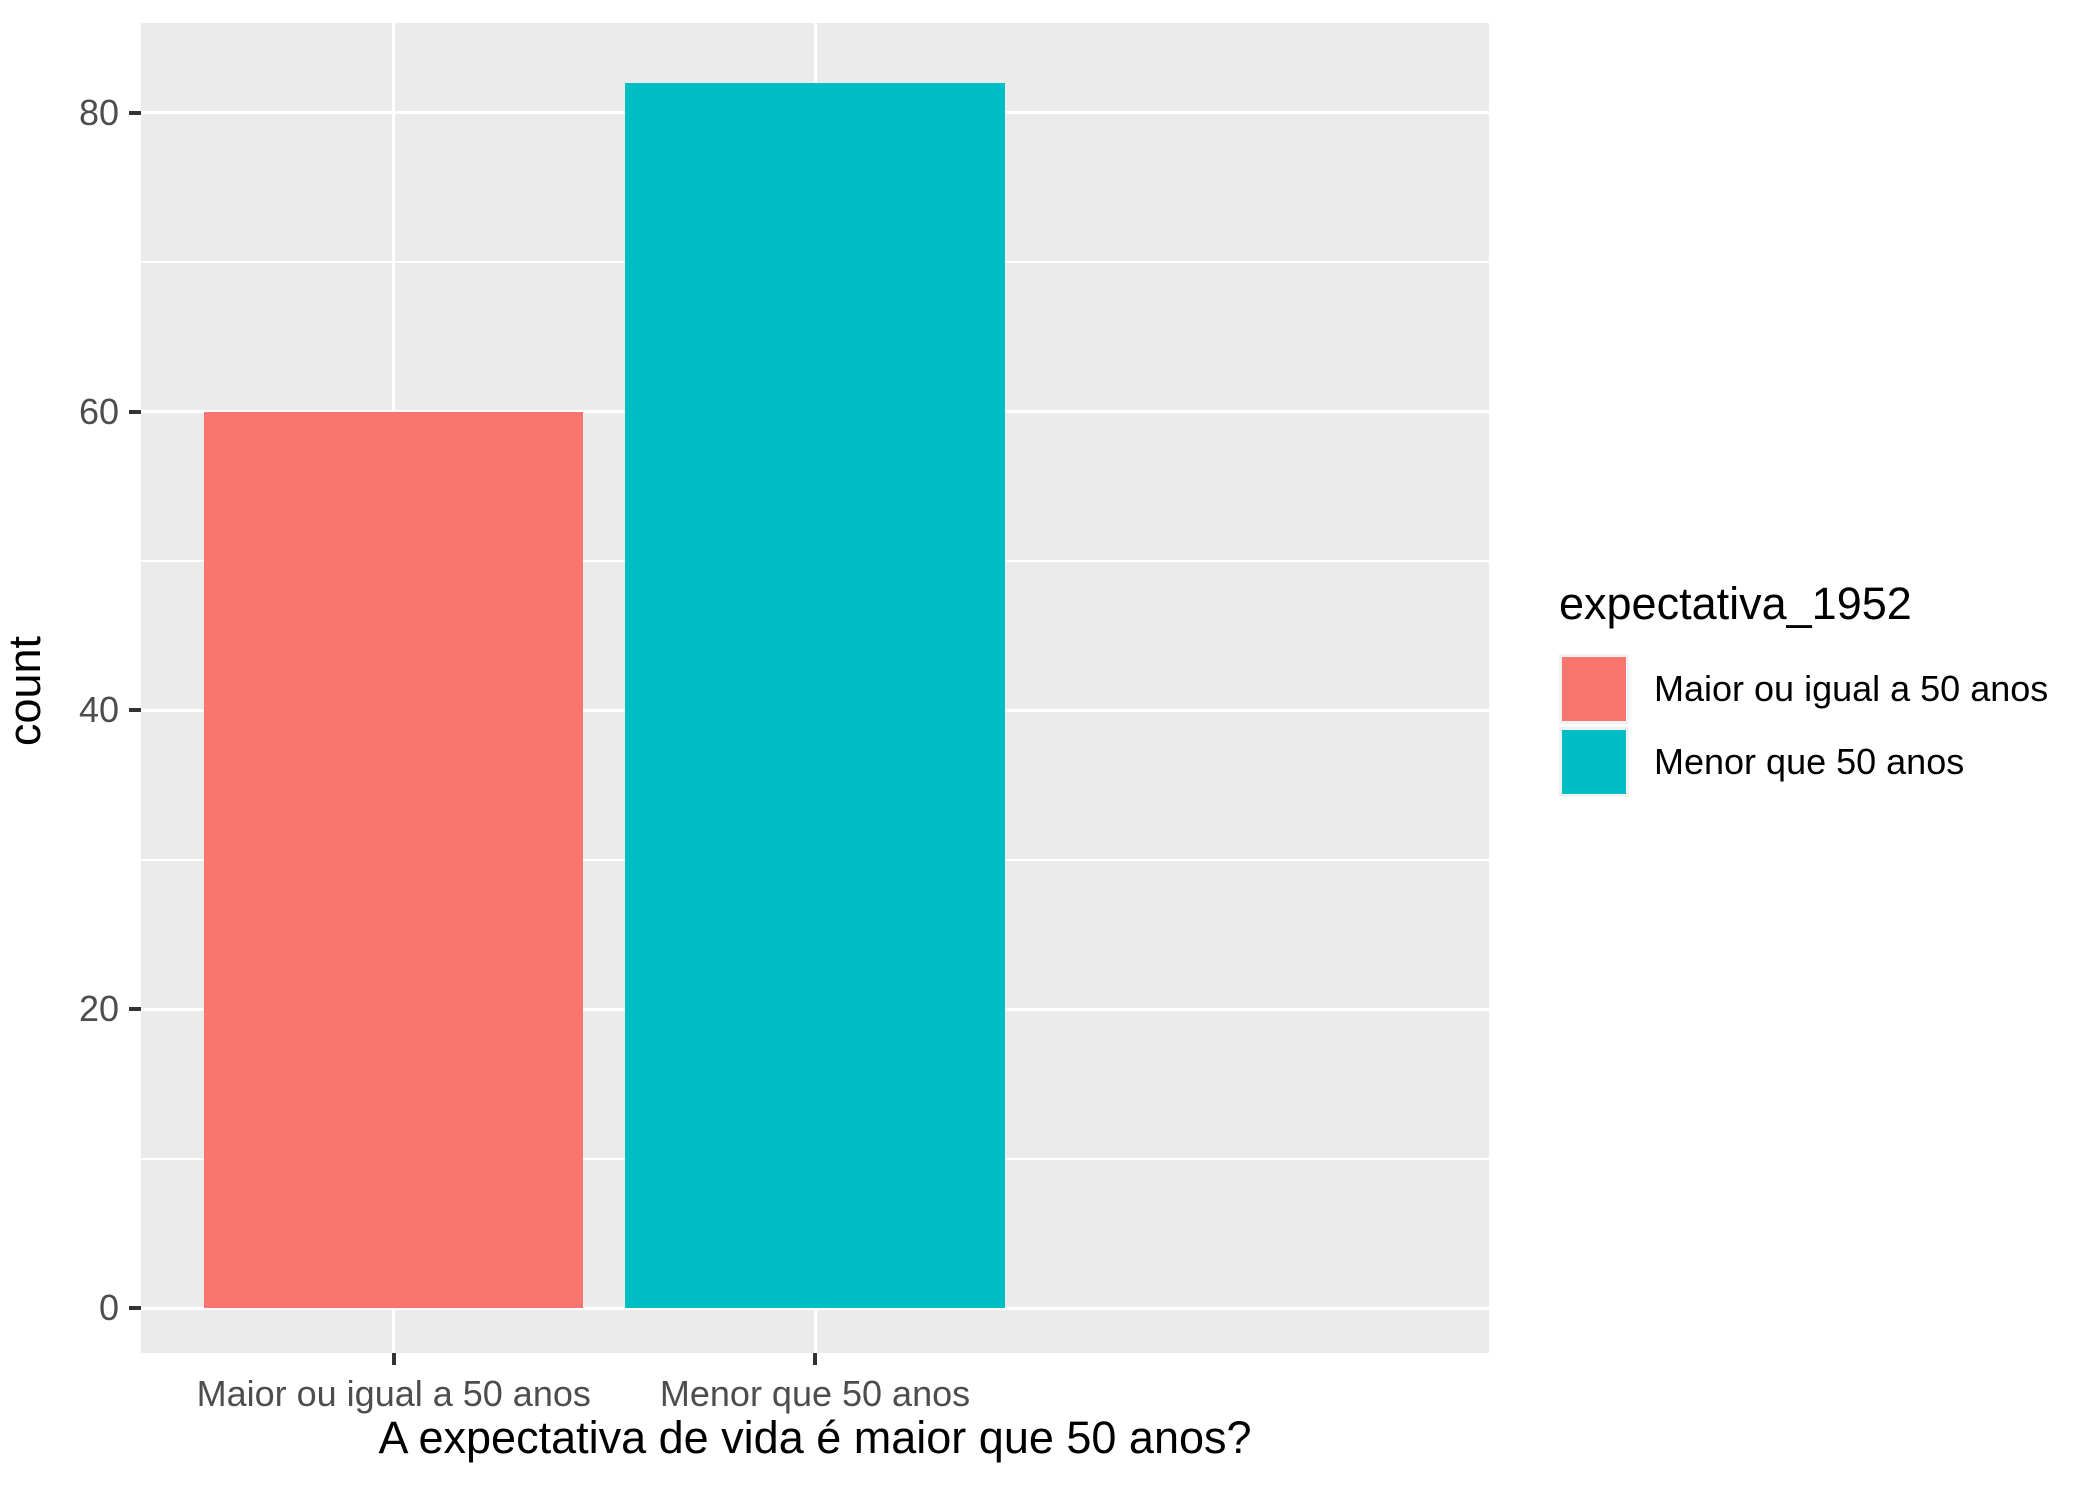 Image resolution: width=2093 pixels, height=1490 pixels. I want to click on legend-item: Menor que 50 anos, so click(1803, 762).